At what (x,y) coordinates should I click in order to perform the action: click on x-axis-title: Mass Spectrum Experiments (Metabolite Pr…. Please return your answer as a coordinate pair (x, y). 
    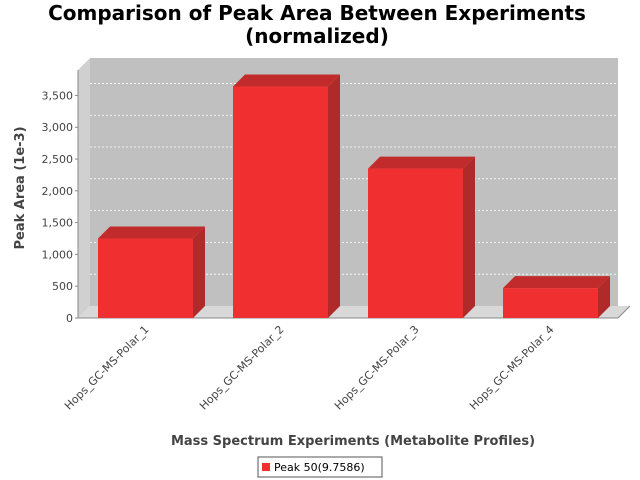
    Looking at the image, I should click on (353, 441).